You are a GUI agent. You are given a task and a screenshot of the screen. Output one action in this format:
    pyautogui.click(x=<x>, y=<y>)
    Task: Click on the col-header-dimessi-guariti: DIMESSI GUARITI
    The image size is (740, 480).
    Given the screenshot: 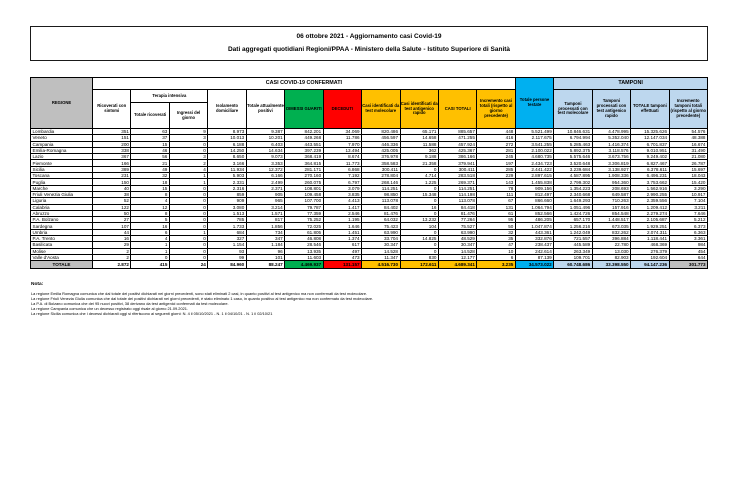 What is the action you would take?
    pyautogui.click(x=304, y=109)
    